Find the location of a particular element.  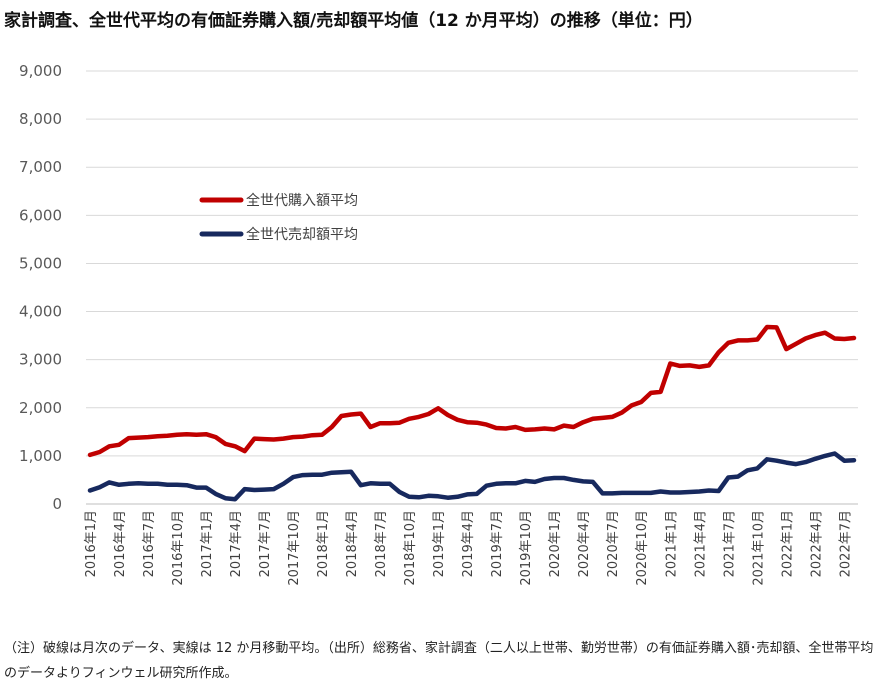

x-tick-label: 2018年4月 is located at coordinates (352, 543).